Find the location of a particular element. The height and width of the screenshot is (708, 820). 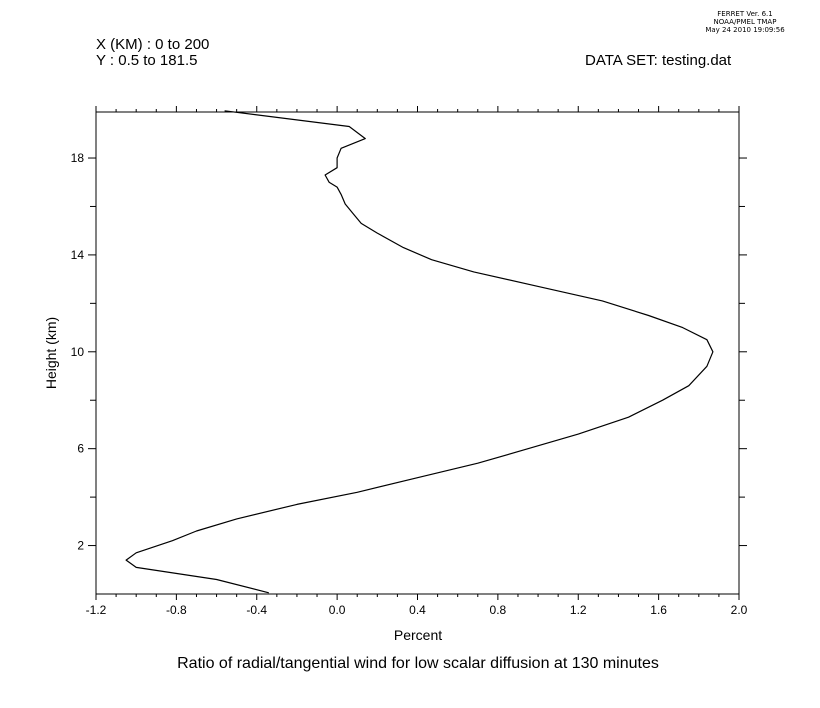

x-tick-label: 0.4 is located at coordinates (417, 610).